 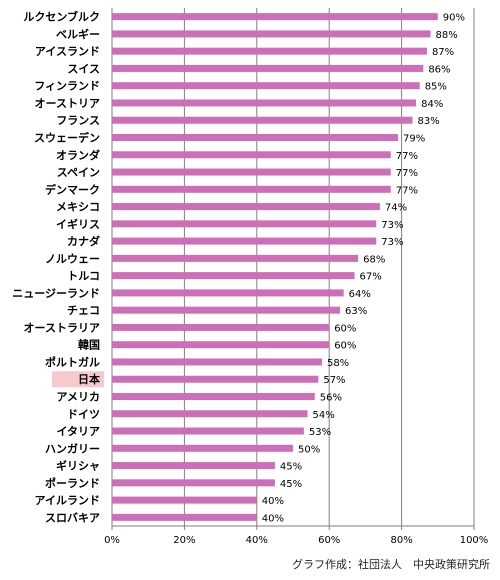 I want to click on category-label: フィンランド, so click(x=67, y=86).